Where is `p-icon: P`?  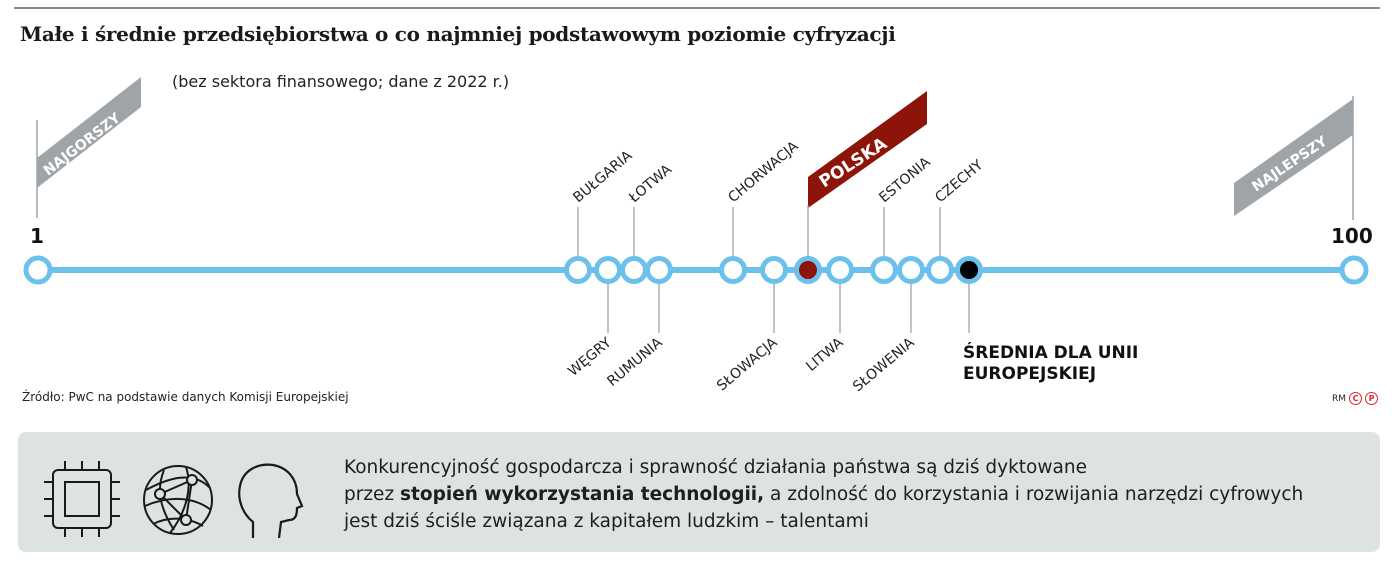
p-icon: P is located at coordinates (1372, 398).